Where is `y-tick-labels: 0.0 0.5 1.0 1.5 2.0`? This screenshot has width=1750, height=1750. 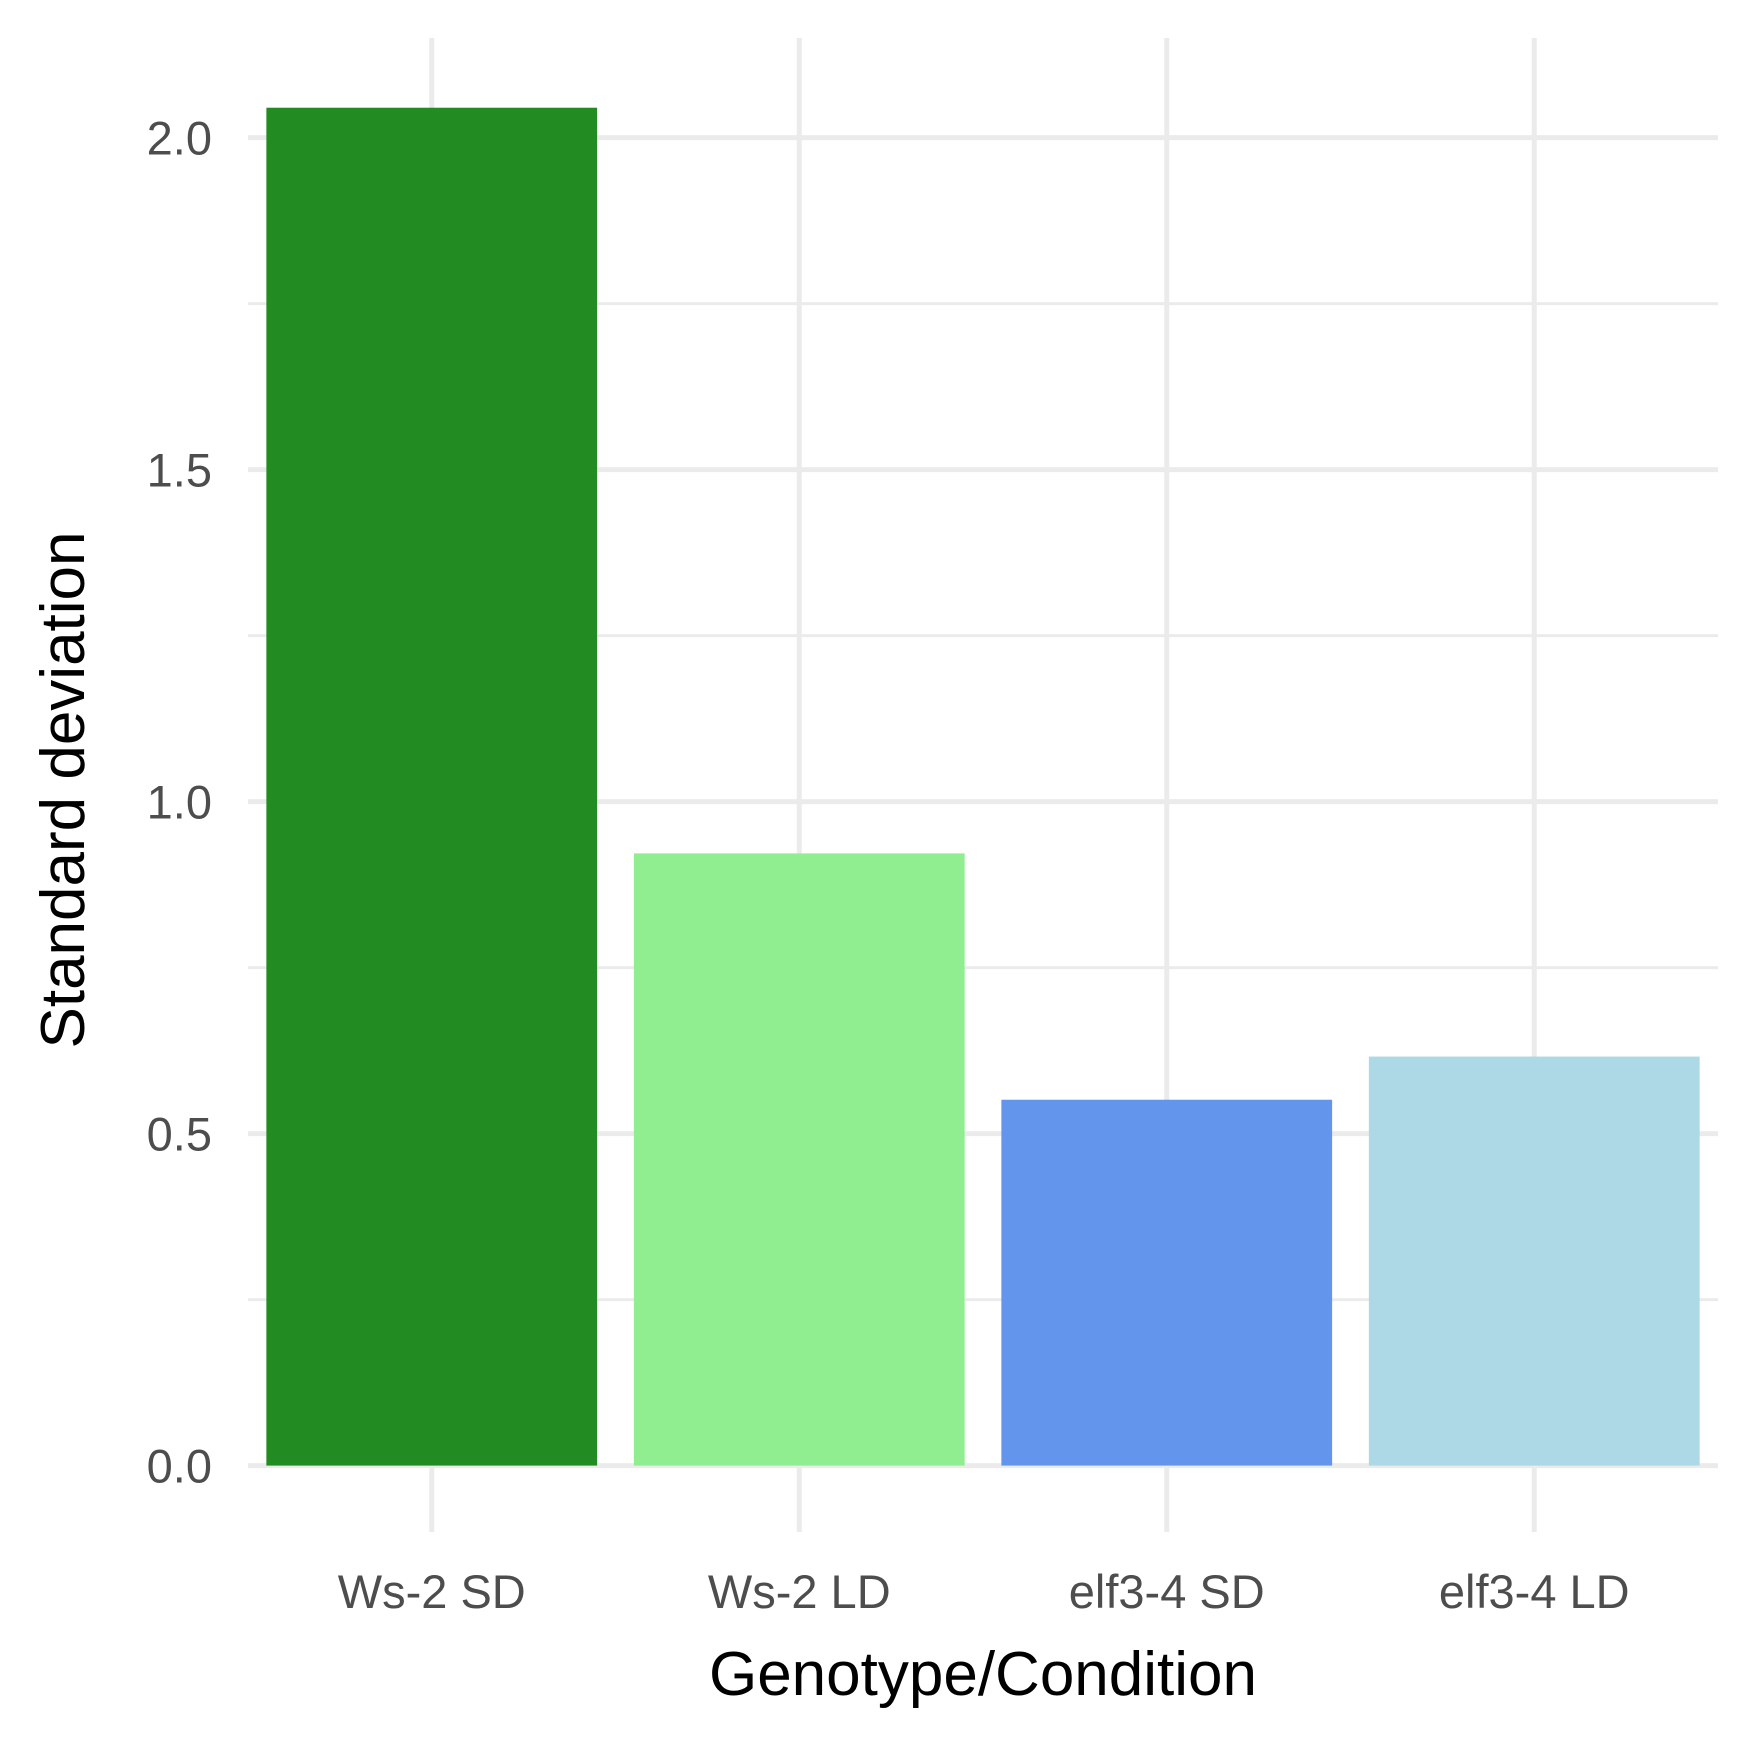 y-tick-labels: 0.0 0.5 1.0 1.5 2.0 is located at coordinates (179, 802).